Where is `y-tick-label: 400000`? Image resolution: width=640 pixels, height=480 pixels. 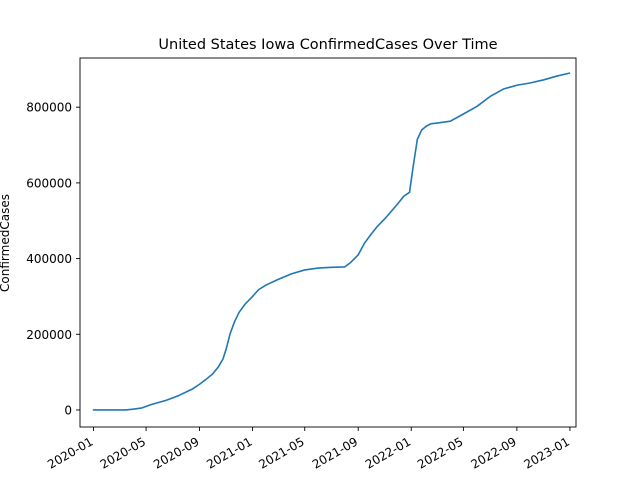 y-tick-label: 400000 is located at coordinates (49, 259).